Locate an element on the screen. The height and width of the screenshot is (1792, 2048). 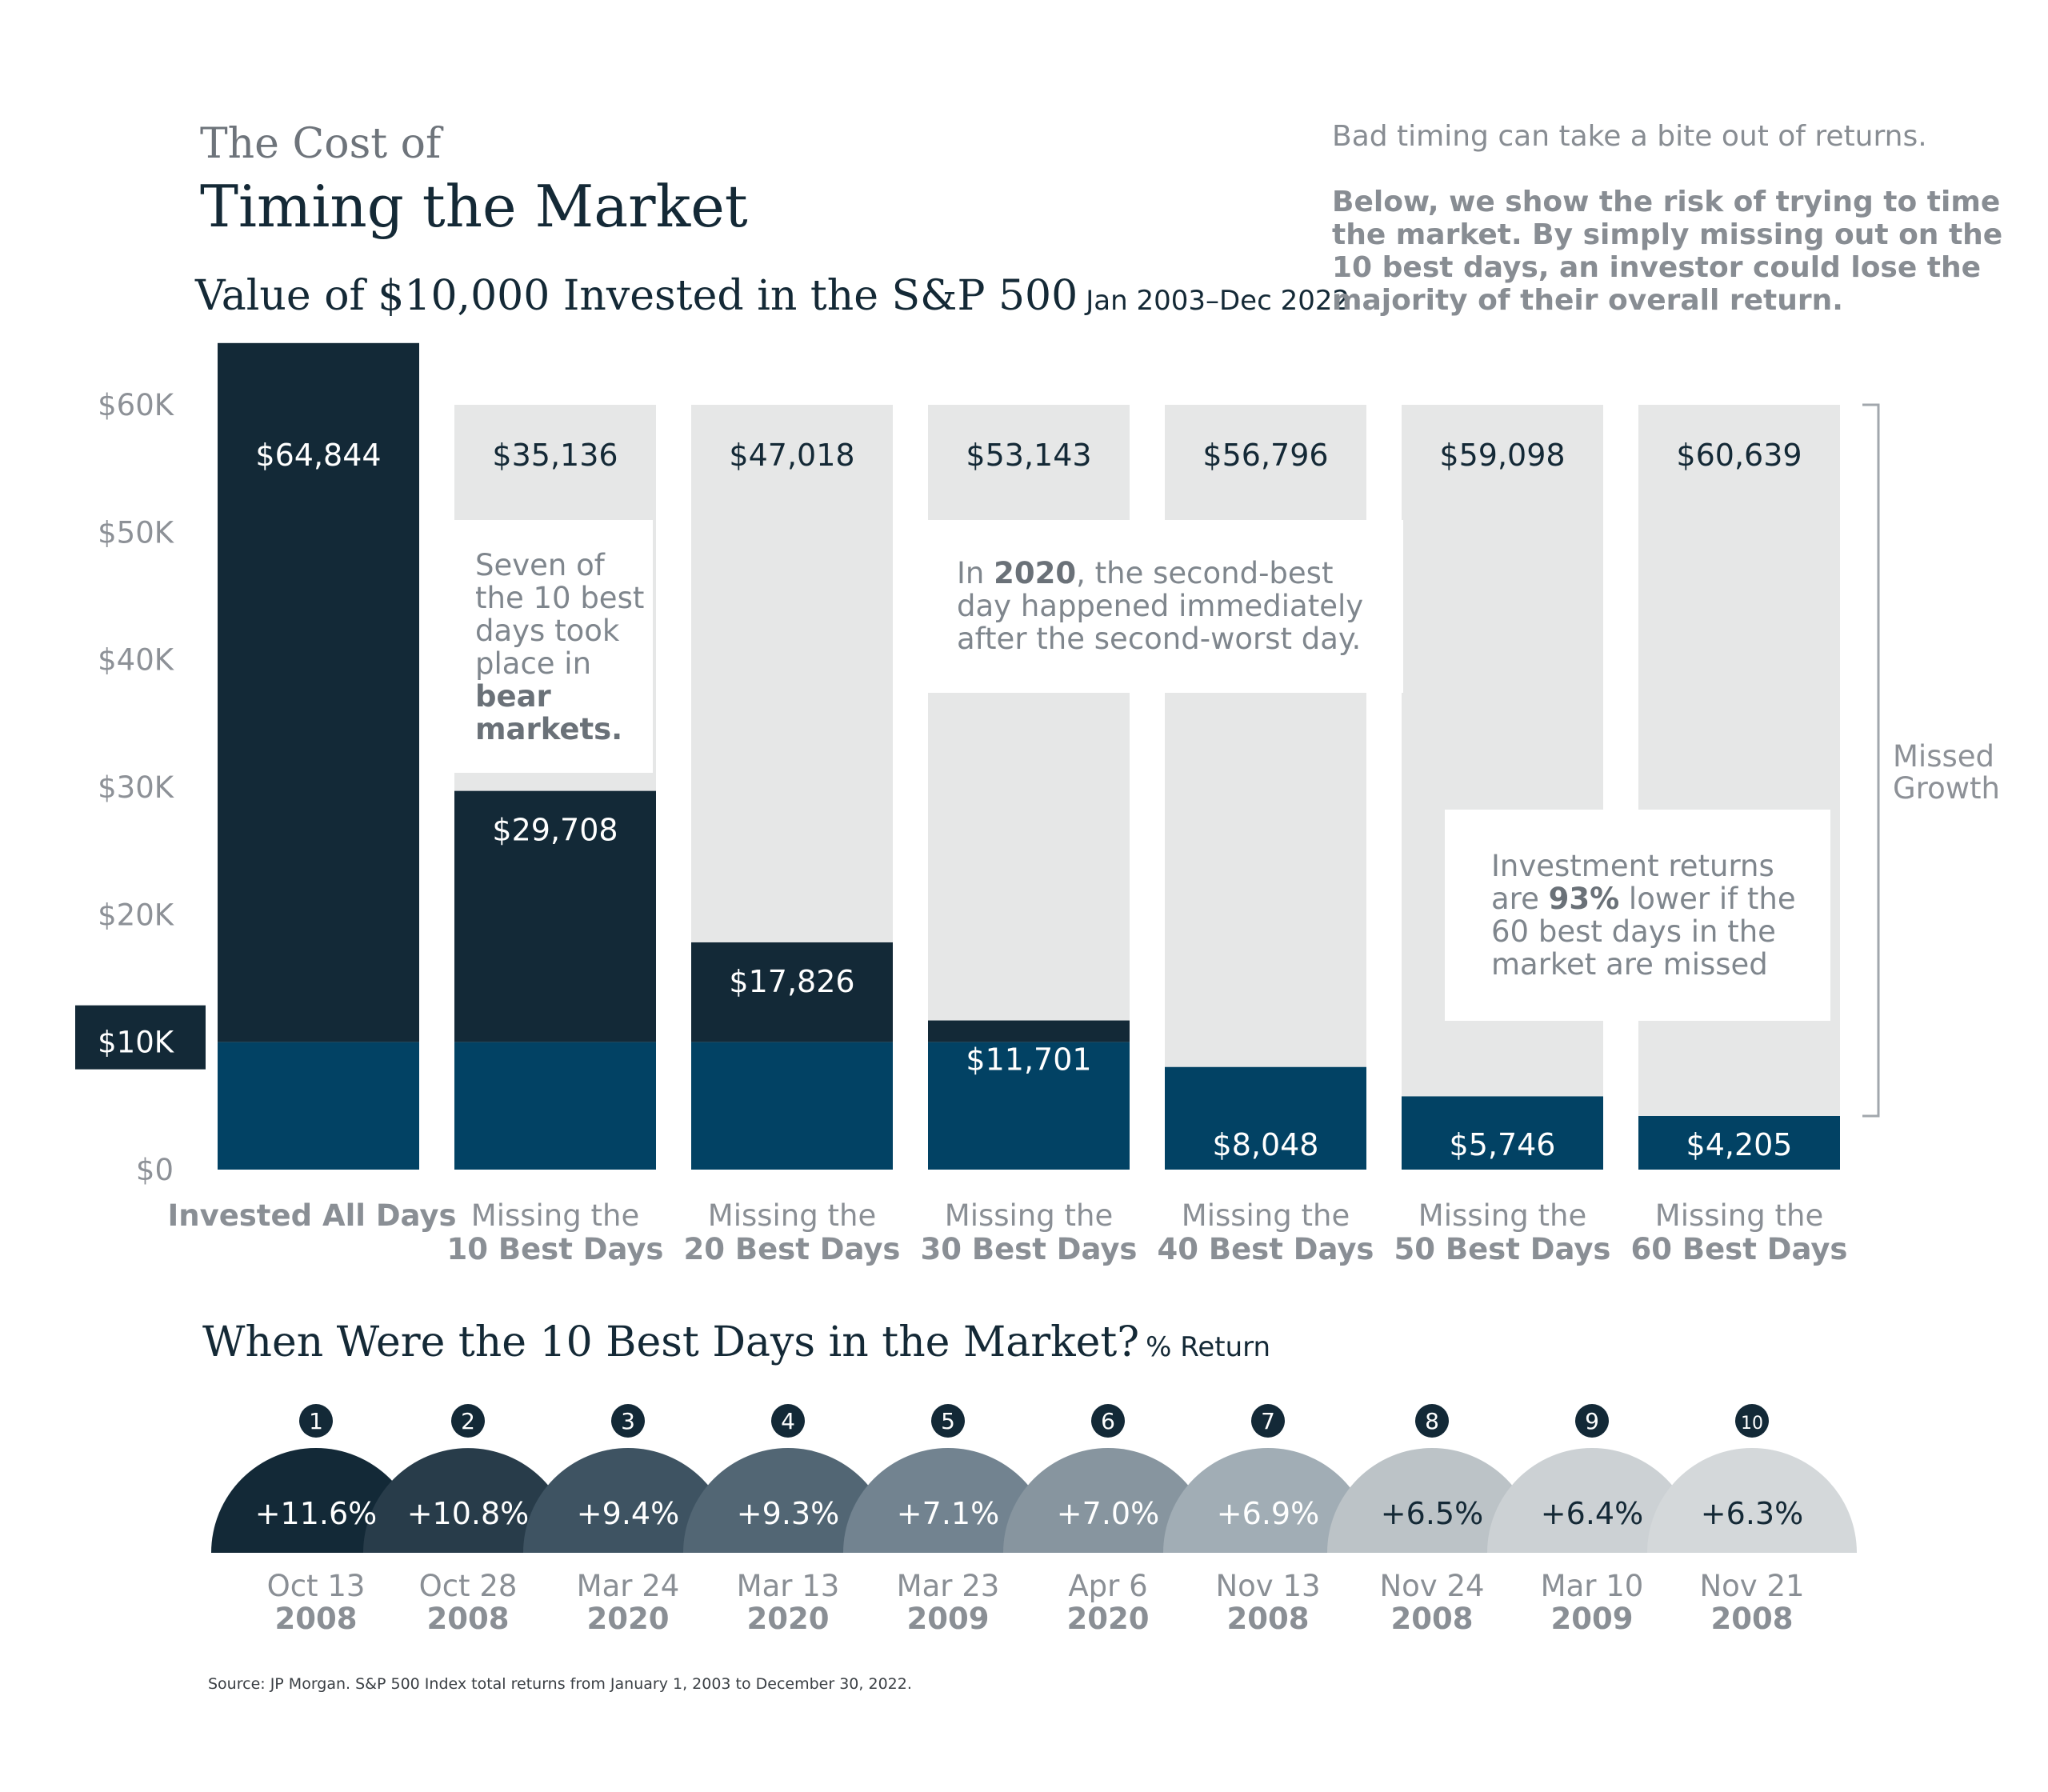
return-value-label: +6.5% is located at coordinates (1432, 1513).